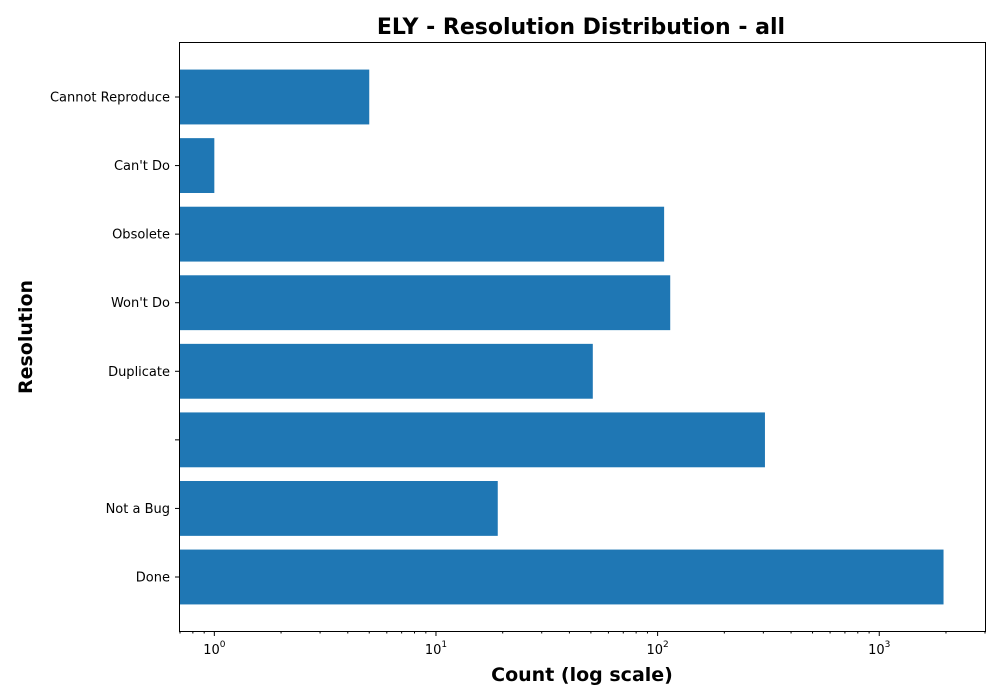  Describe the element at coordinates (582, 644) in the screenshot. I see `x-axis-ticks: 10⁰ 10¹ 10² 10³` at that location.